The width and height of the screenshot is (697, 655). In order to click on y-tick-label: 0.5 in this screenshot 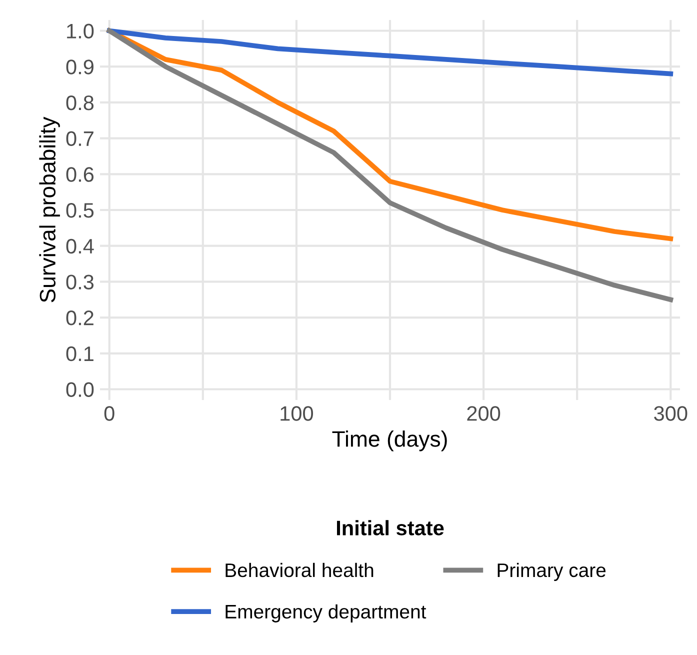, I will do `click(80, 210)`.